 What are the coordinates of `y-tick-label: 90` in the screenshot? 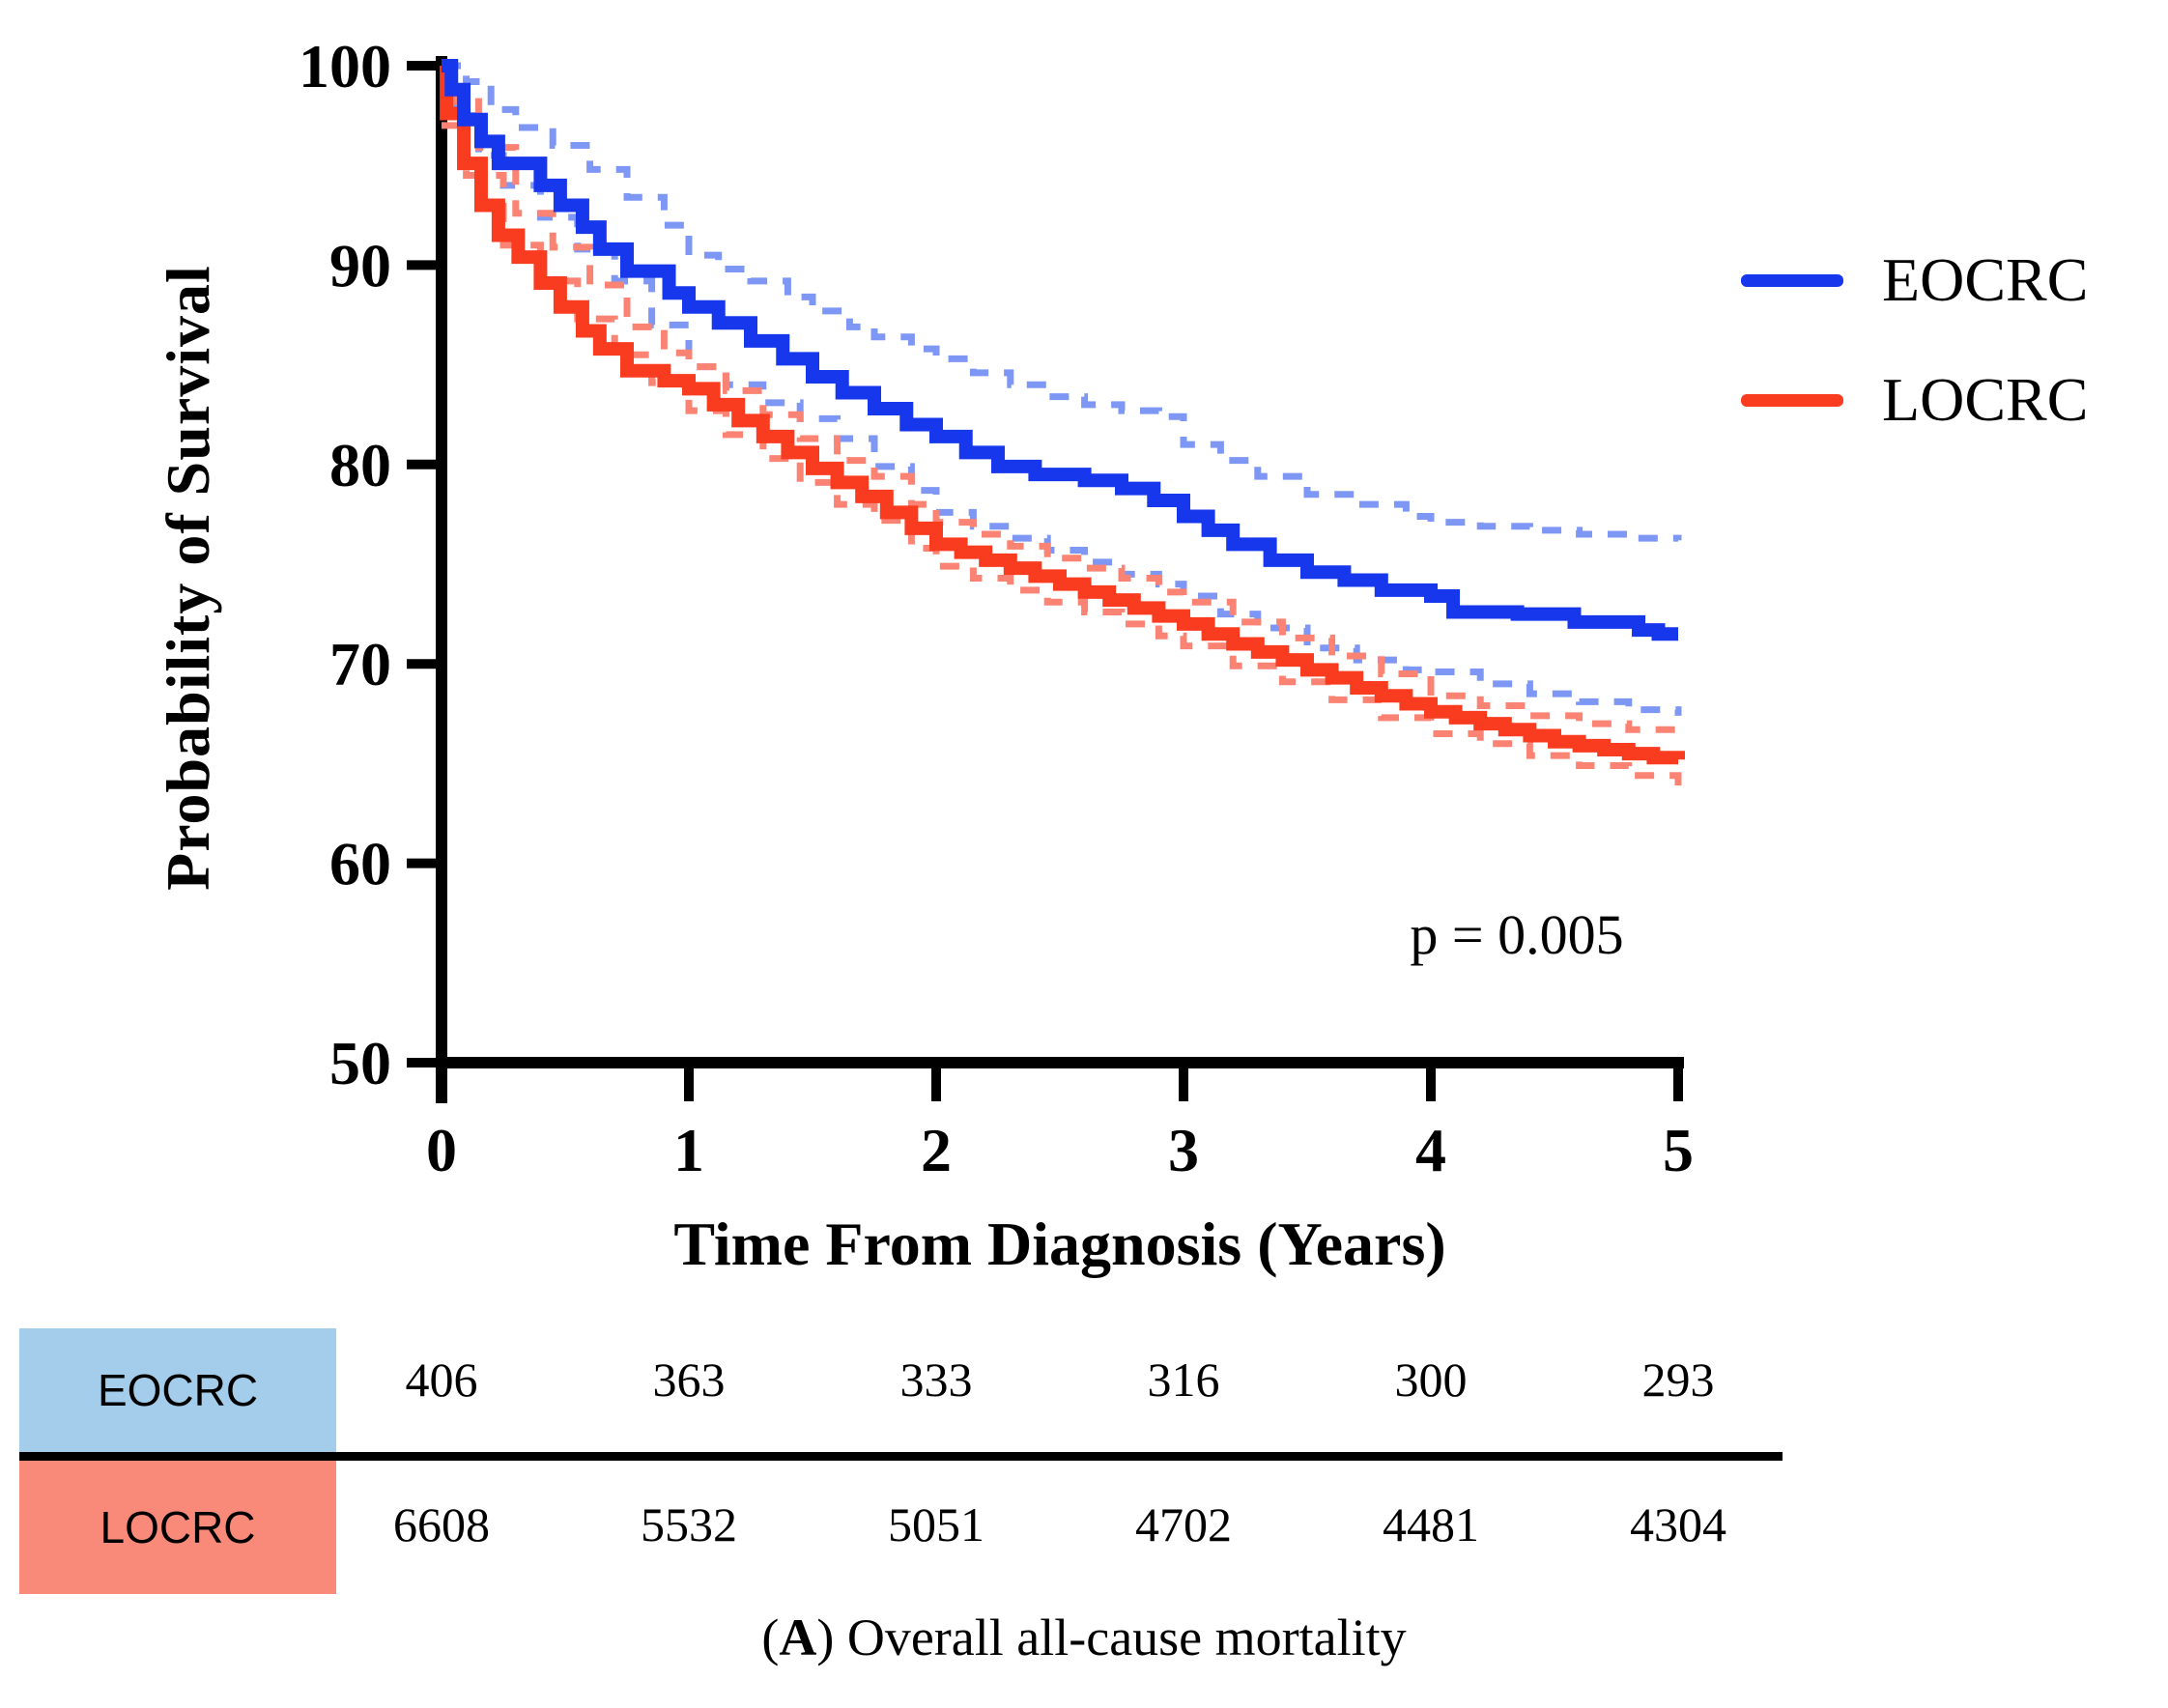 It's located at (360, 265).